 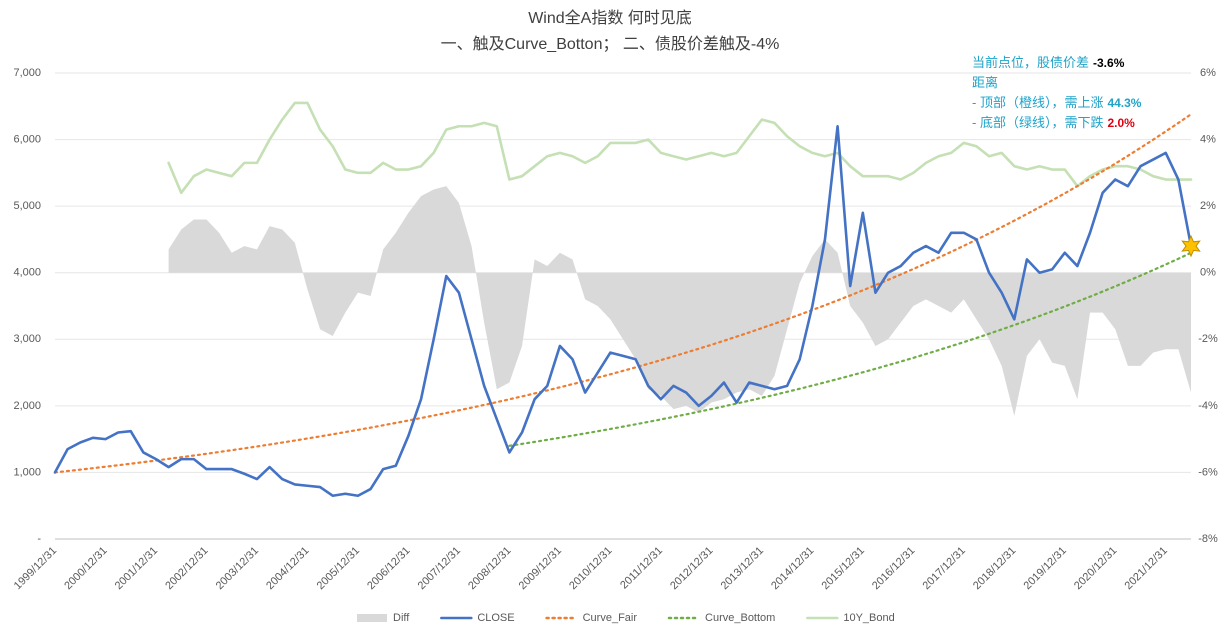 What do you see at coordinates (35, 568) in the screenshot?
I see `x-tick-label: 1999/12/31` at bounding box center [35, 568].